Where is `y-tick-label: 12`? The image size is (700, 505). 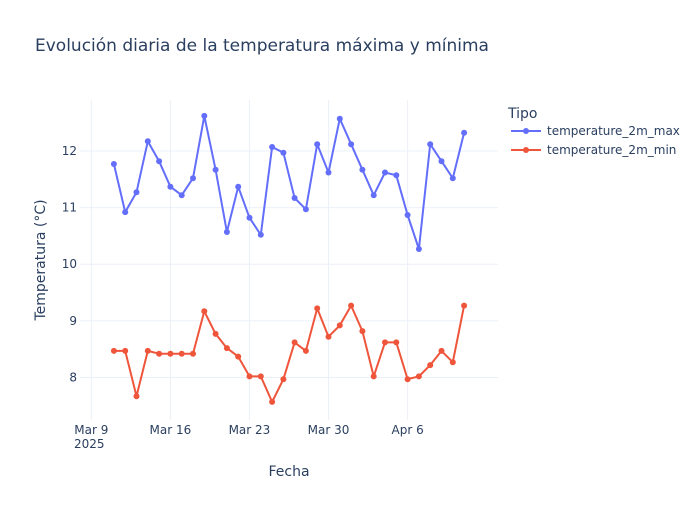
y-tick-label: 12 is located at coordinates (69, 151).